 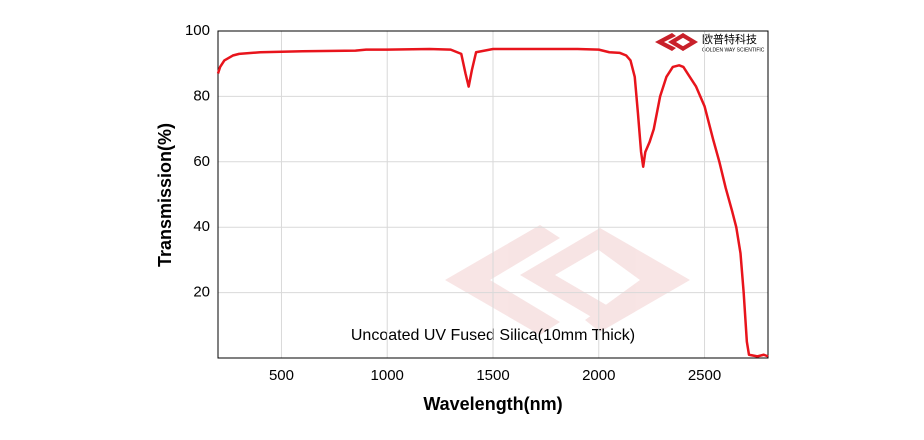 What do you see at coordinates (733, 50) in the screenshot?
I see `logo-subtitle: GOLDEN WAY SCIENTIFIC` at bounding box center [733, 50].